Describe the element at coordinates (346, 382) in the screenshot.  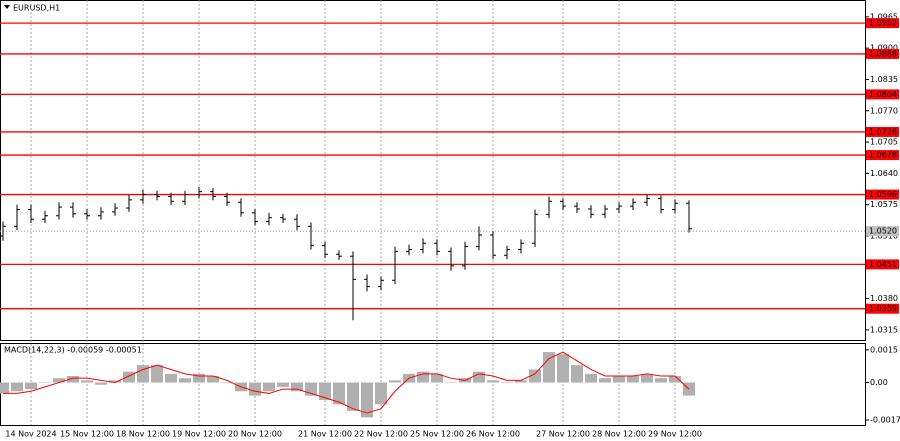
I see `signal-line` at that location.